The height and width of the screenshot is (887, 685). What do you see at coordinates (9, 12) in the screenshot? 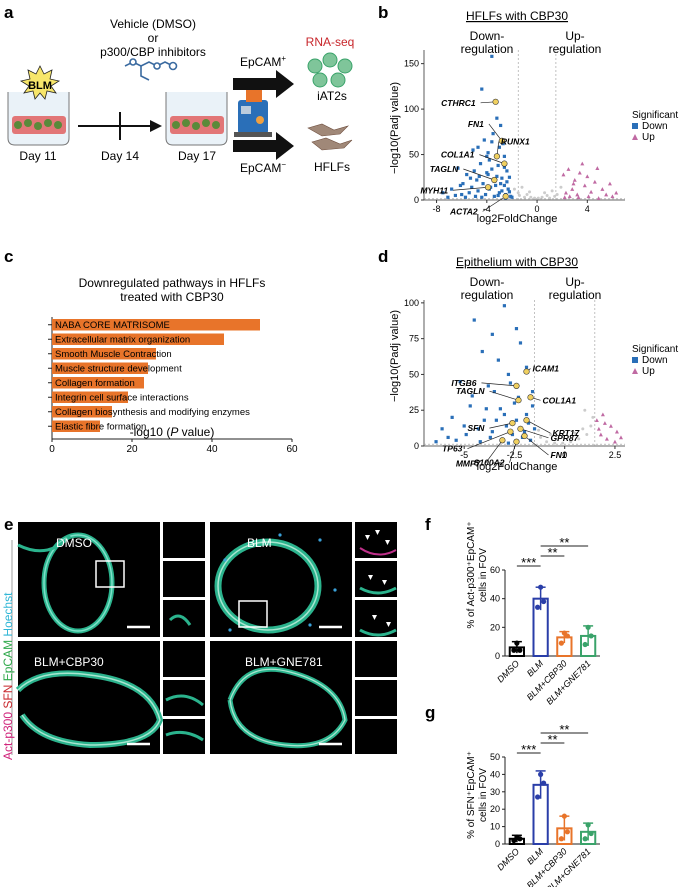
I see `panel-label-a: a` at bounding box center [9, 12].